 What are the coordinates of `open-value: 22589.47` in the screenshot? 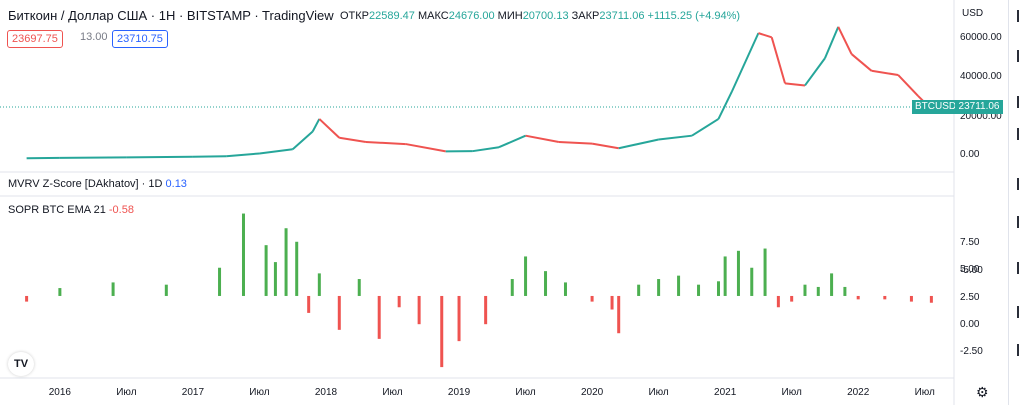 It's located at (392, 16).